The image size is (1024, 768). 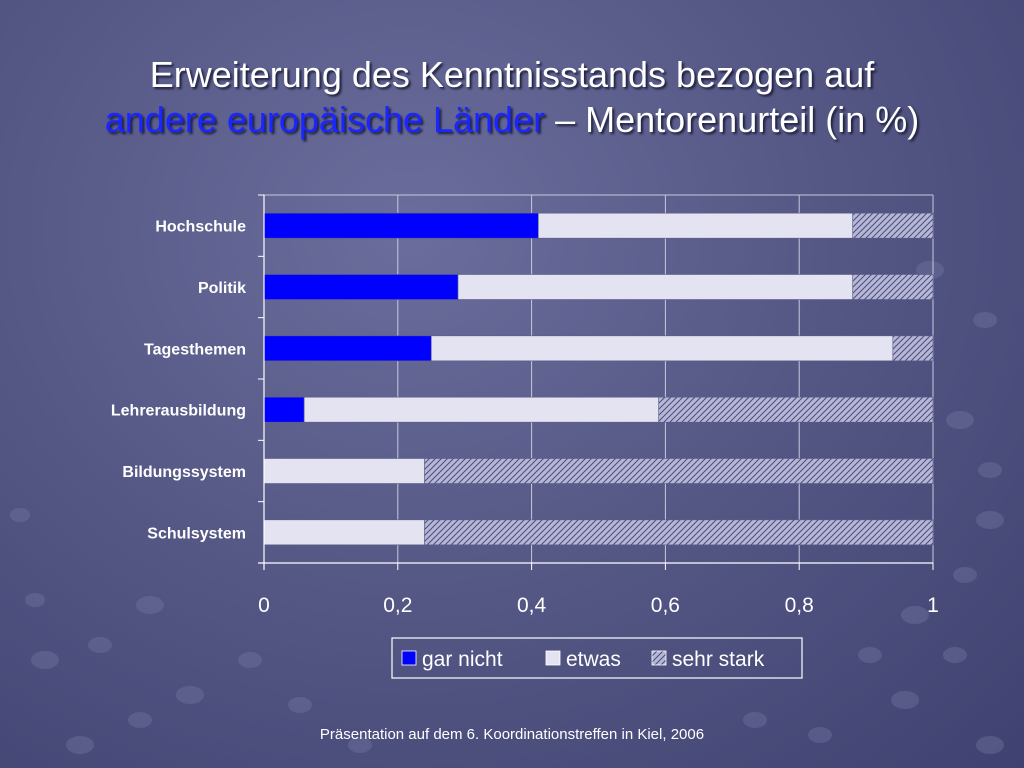 What do you see at coordinates (732, 119) in the screenshot?
I see `title-rest: – Mentorenurteil (in %)` at bounding box center [732, 119].